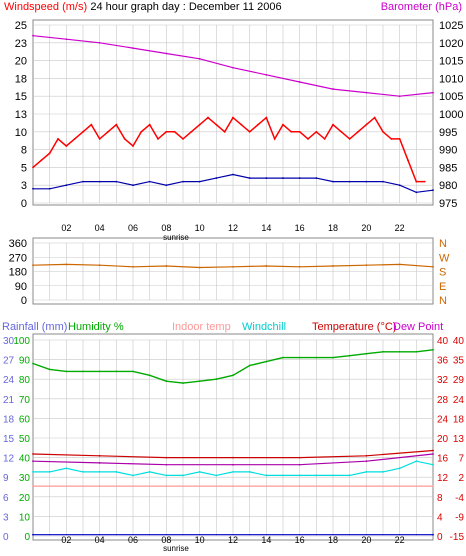  Describe the element at coordinates (461, 478) in the screenshot. I see `y-tick-temp: 2` at that location.